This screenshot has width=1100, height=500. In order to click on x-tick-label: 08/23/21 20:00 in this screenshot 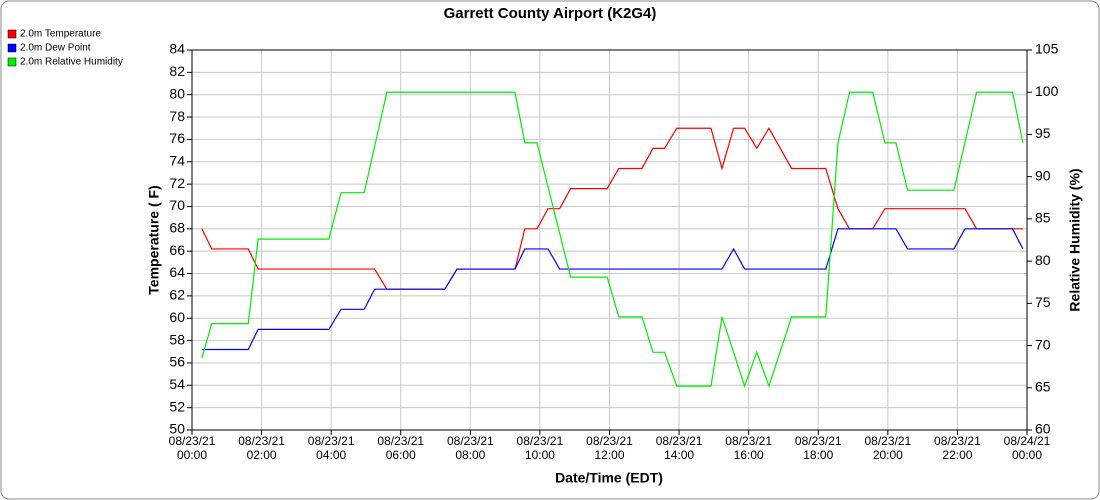, I will do `click(888, 448)`.